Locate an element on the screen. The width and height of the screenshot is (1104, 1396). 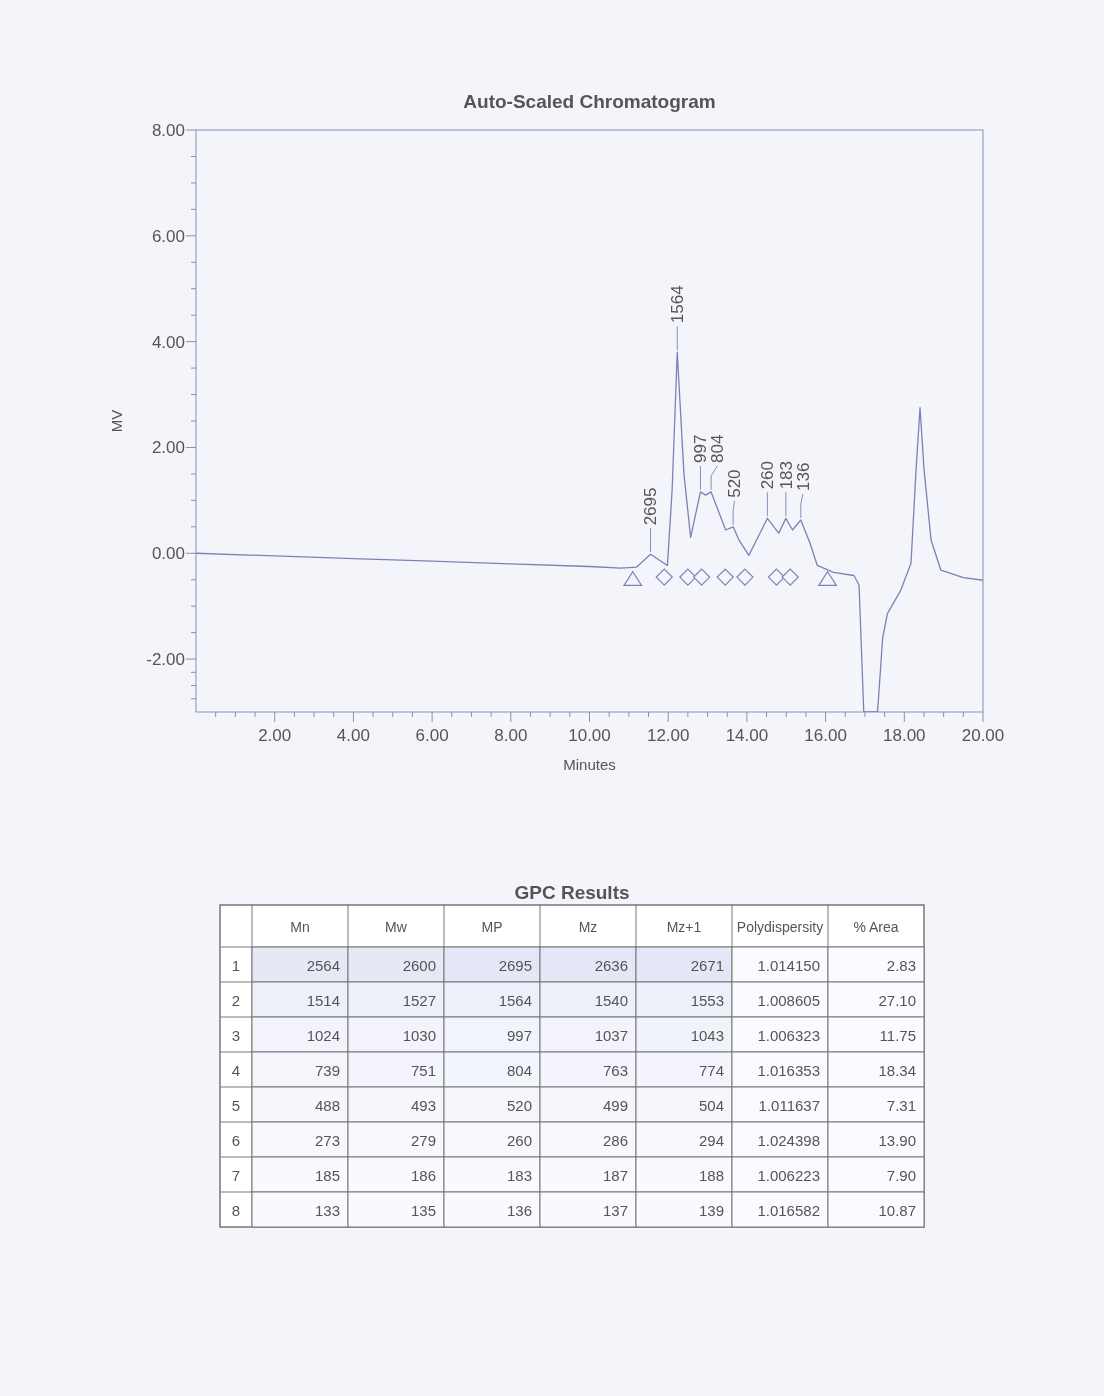
data-label: 1540 is located at coordinates (611, 1000).